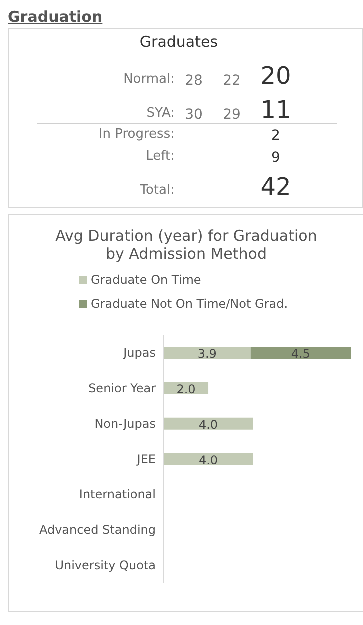 The width and height of the screenshot is (363, 625). I want to click on text: 42, so click(276, 186).